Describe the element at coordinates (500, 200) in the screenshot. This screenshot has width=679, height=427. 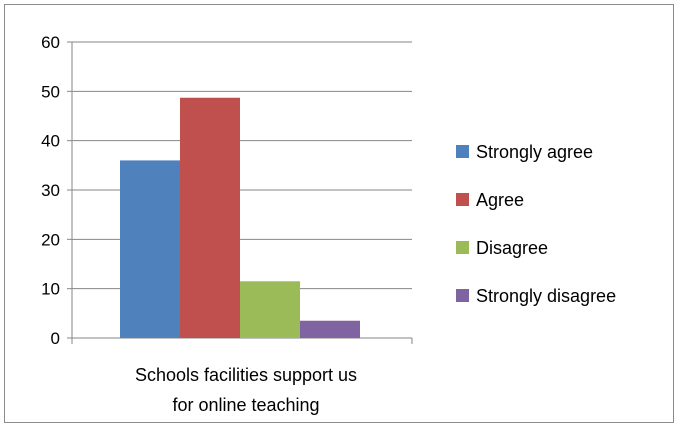
I see `legend-label: Agree` at that location.